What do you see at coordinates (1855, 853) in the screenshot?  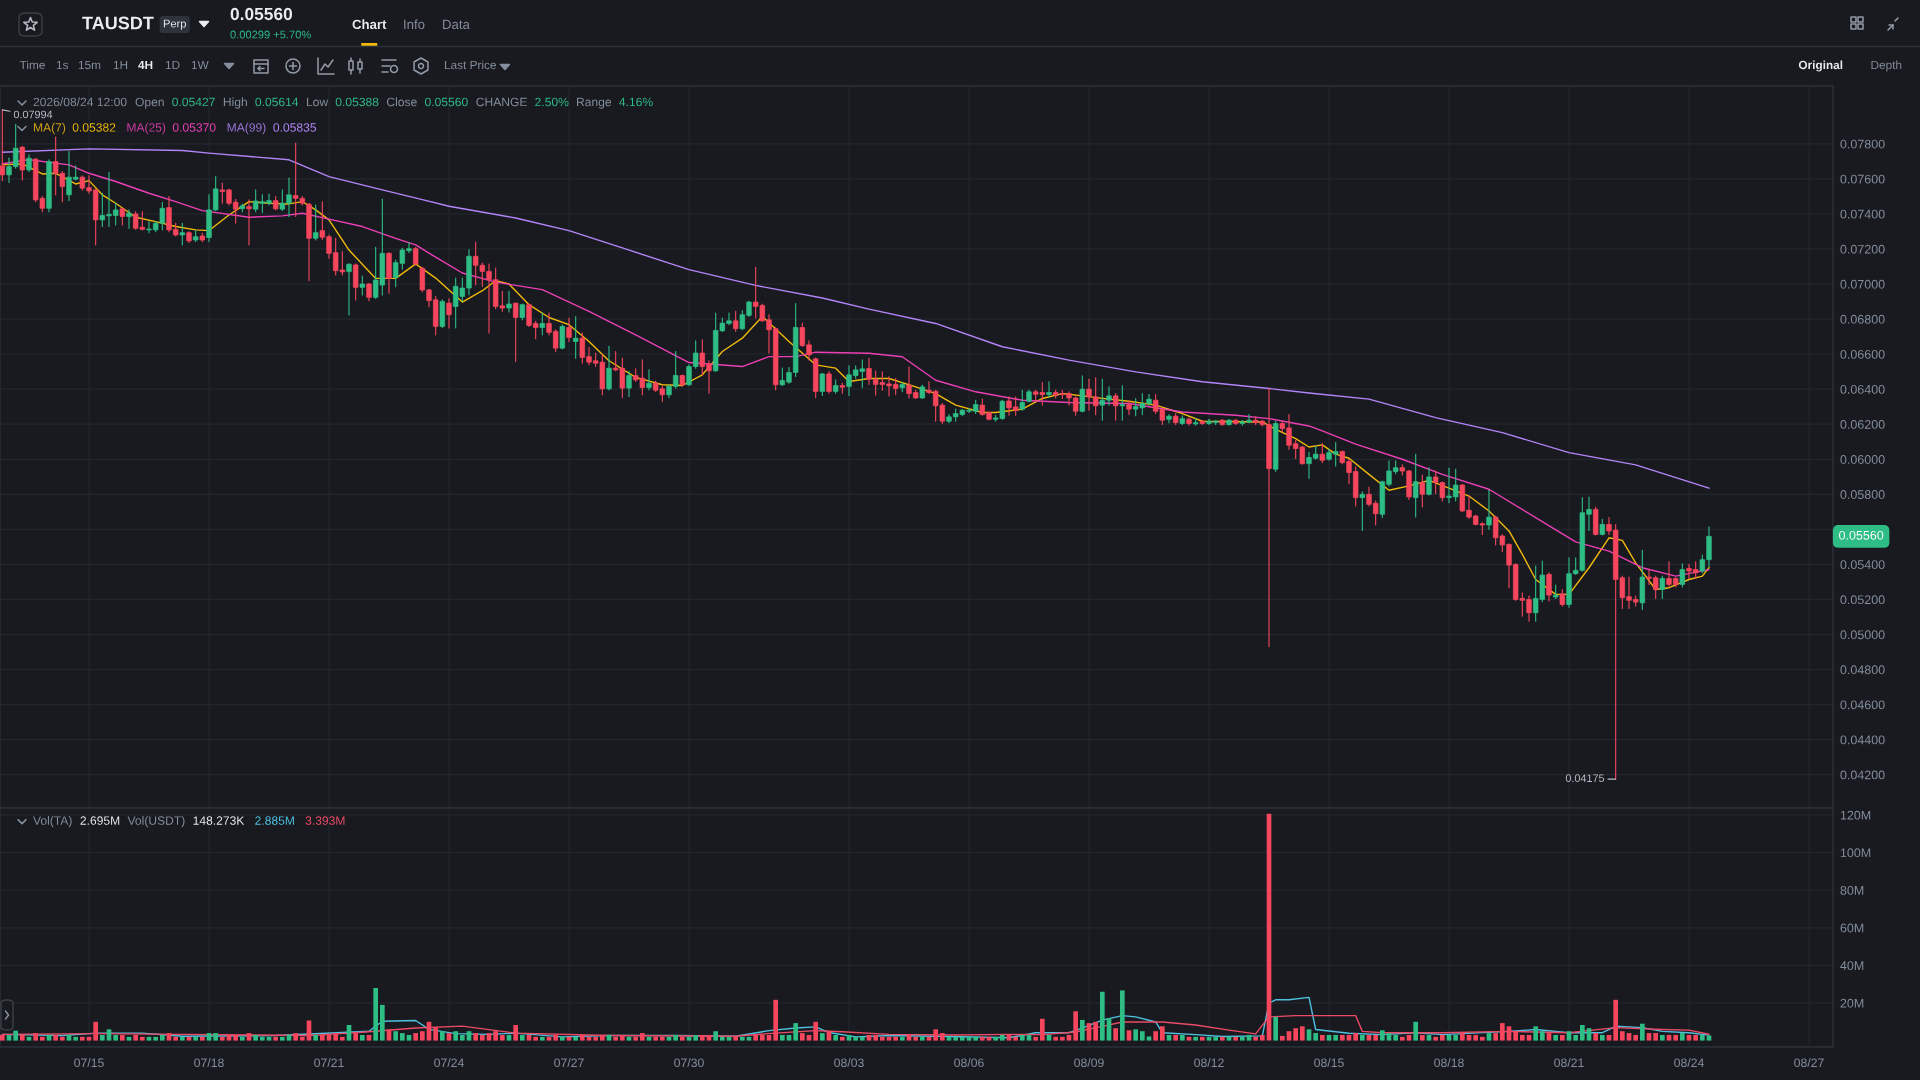 I see `y-tick-label: 100M` at bounding box center [1855, 853].